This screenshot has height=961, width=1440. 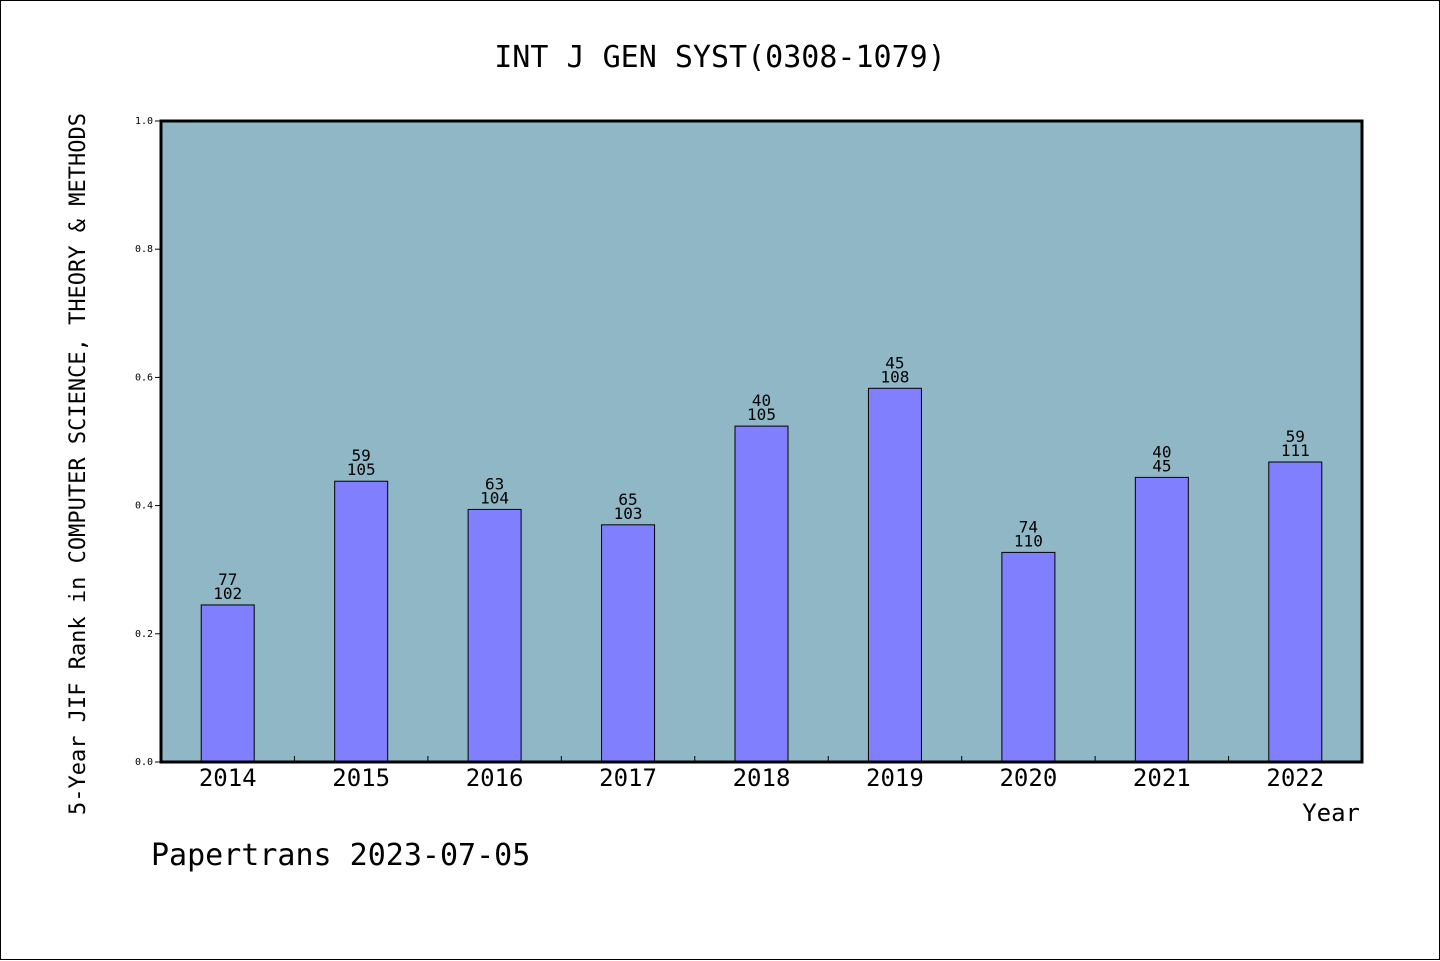 I want to click on bar-2020, so click(x=1028, y=657).